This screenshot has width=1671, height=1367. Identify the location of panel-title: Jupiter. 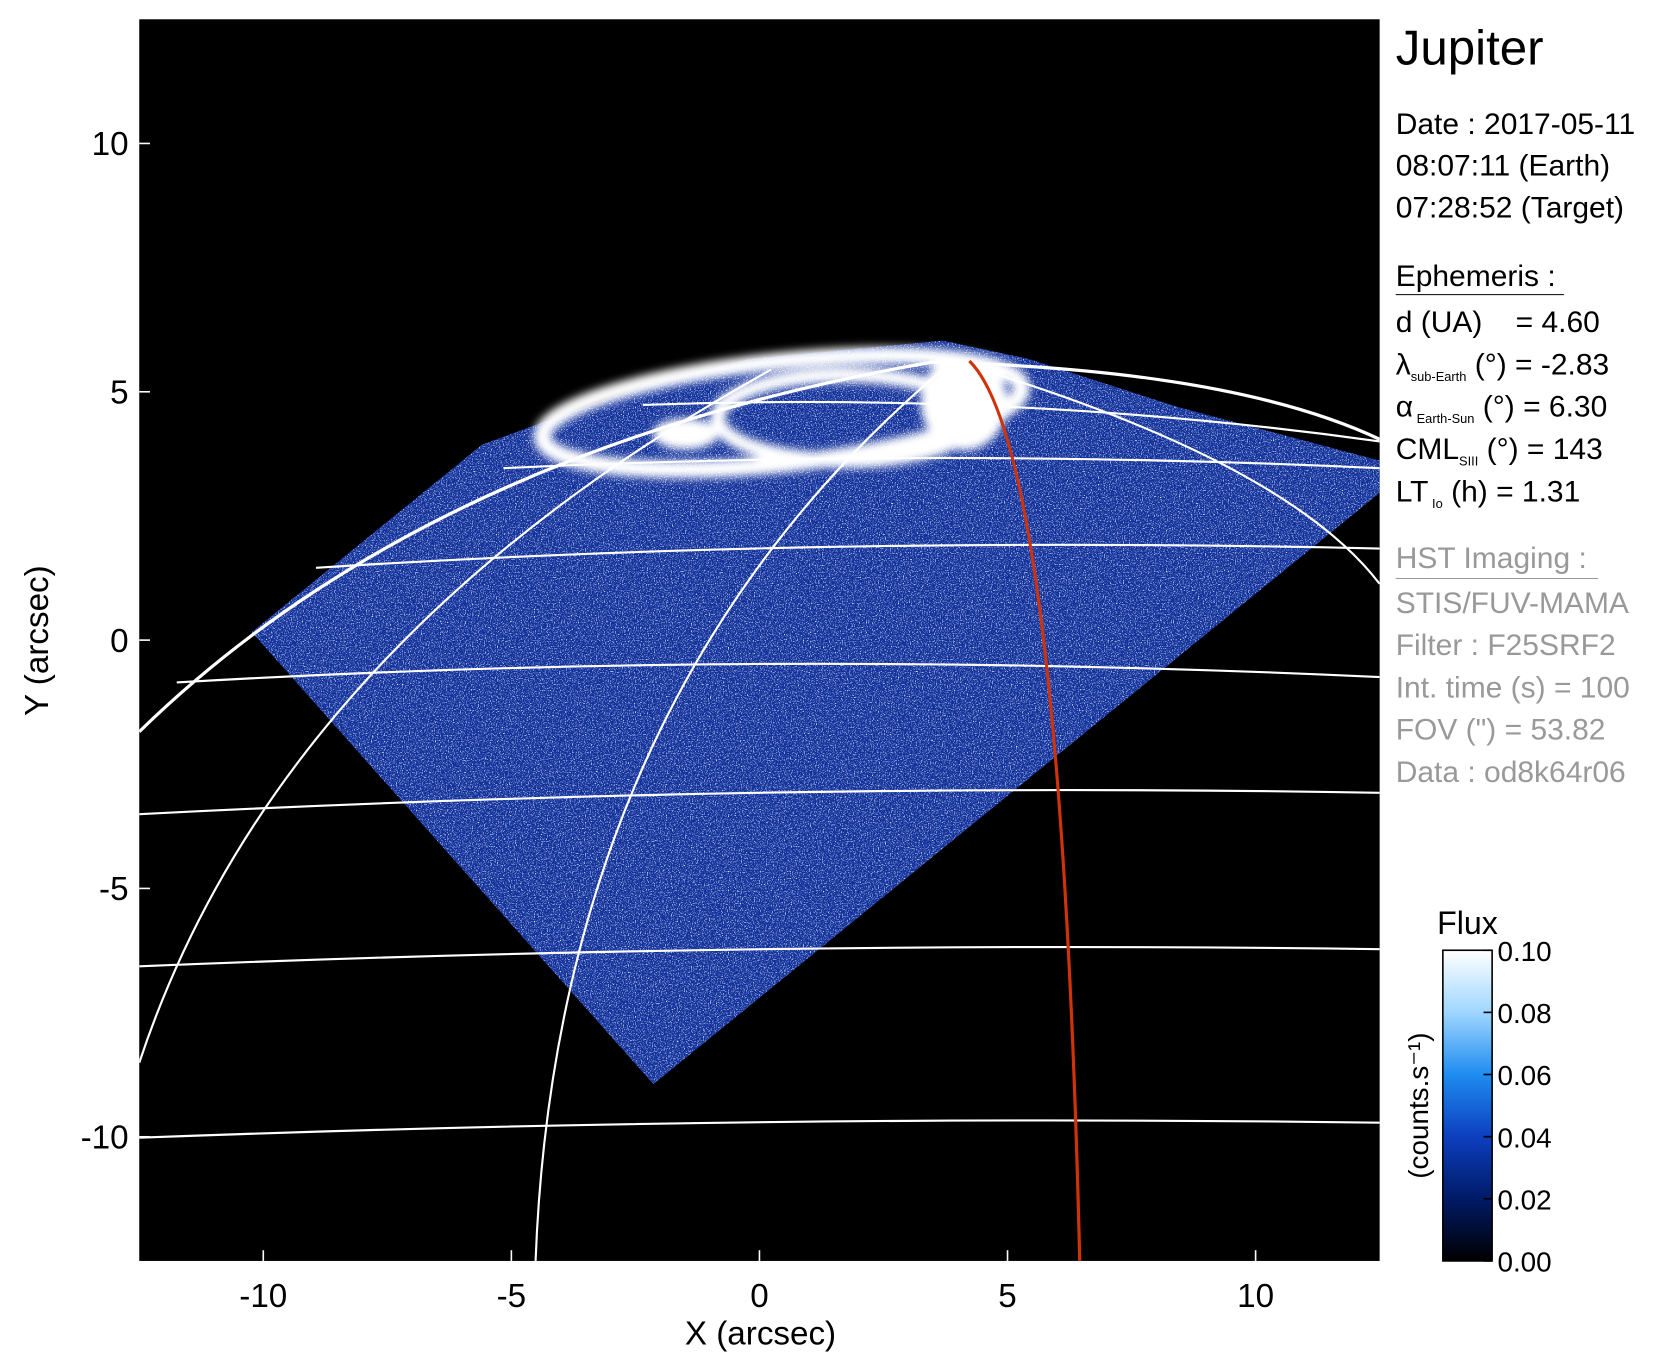
(1470, 47).